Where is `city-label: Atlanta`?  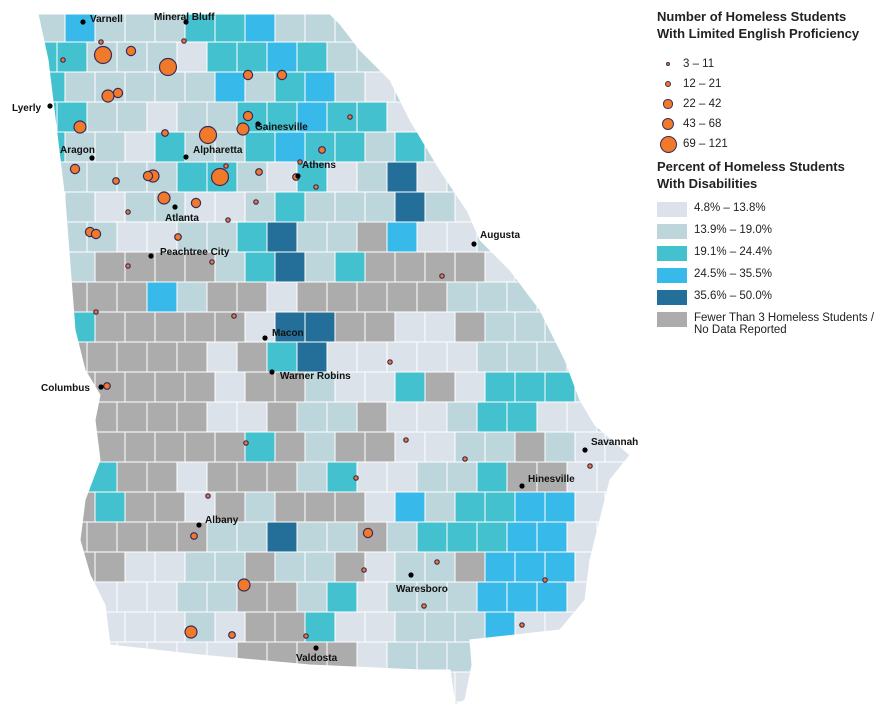
city-label: Atlanta is located at coordinates (182, 218).